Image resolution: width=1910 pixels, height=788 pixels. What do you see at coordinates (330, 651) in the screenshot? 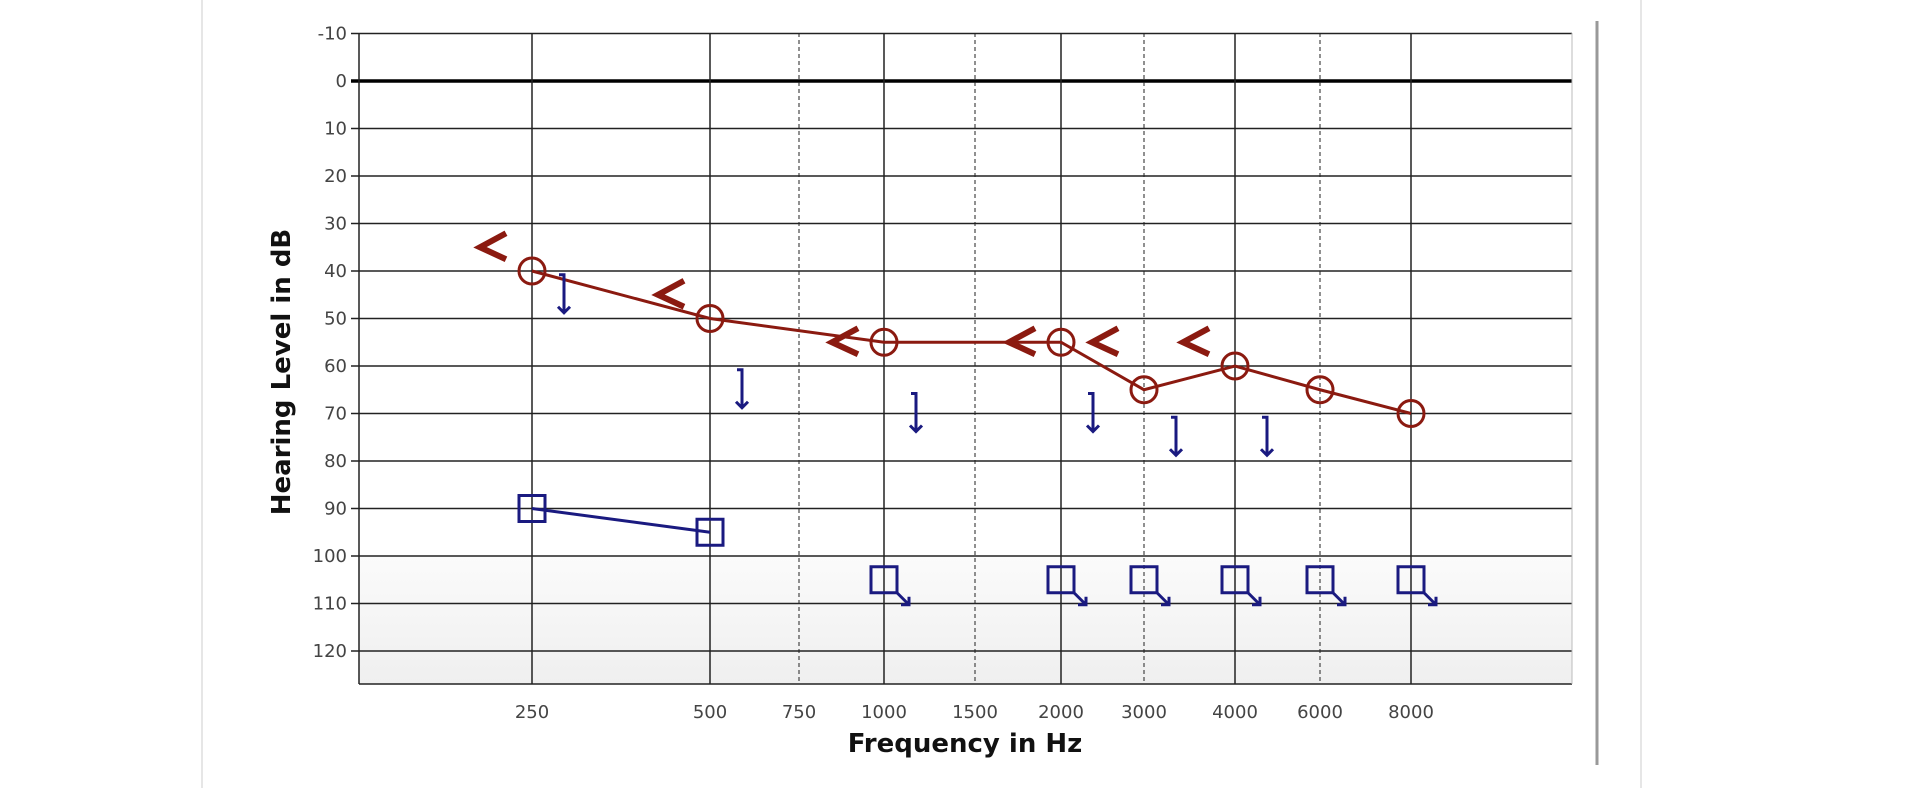
I see `y-tick-label: 120` at bounding box center [330, 651].